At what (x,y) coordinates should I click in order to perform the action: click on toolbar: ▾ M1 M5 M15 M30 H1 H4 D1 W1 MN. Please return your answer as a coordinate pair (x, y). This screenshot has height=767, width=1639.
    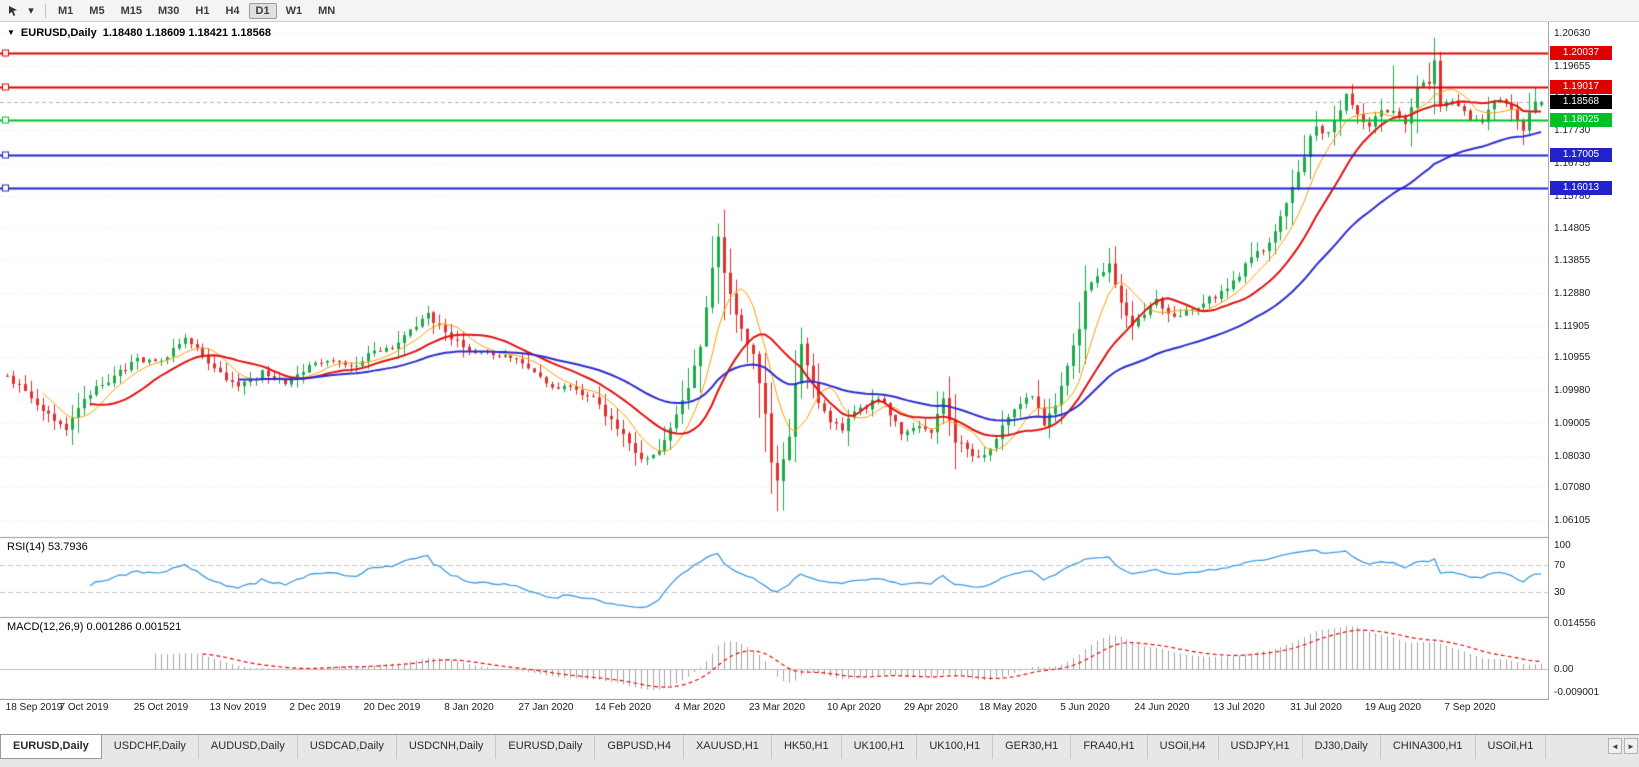
    Looking at the image, I should click on (819, 11).